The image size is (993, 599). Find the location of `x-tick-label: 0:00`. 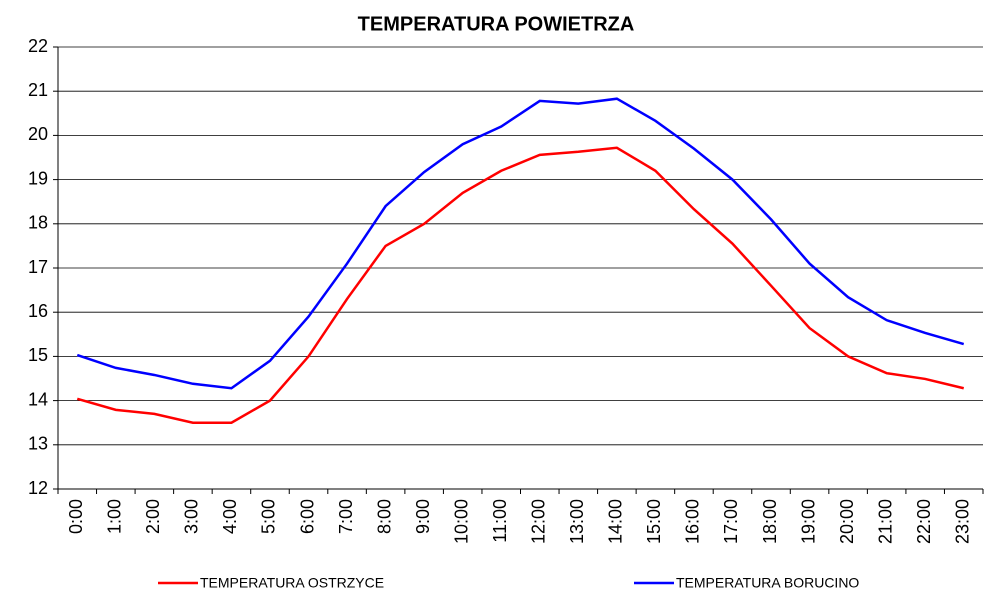

x-tick-label: 0:00 is located at coordinates (76, 516).